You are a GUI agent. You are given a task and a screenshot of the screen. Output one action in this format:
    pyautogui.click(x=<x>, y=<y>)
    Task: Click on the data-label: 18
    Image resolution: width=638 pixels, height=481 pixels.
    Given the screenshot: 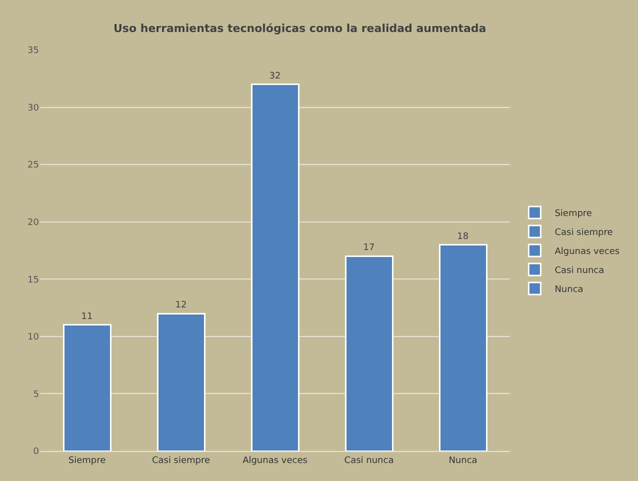 What is the action you would take?
    pyautogui.click(x=463, y=237)
    